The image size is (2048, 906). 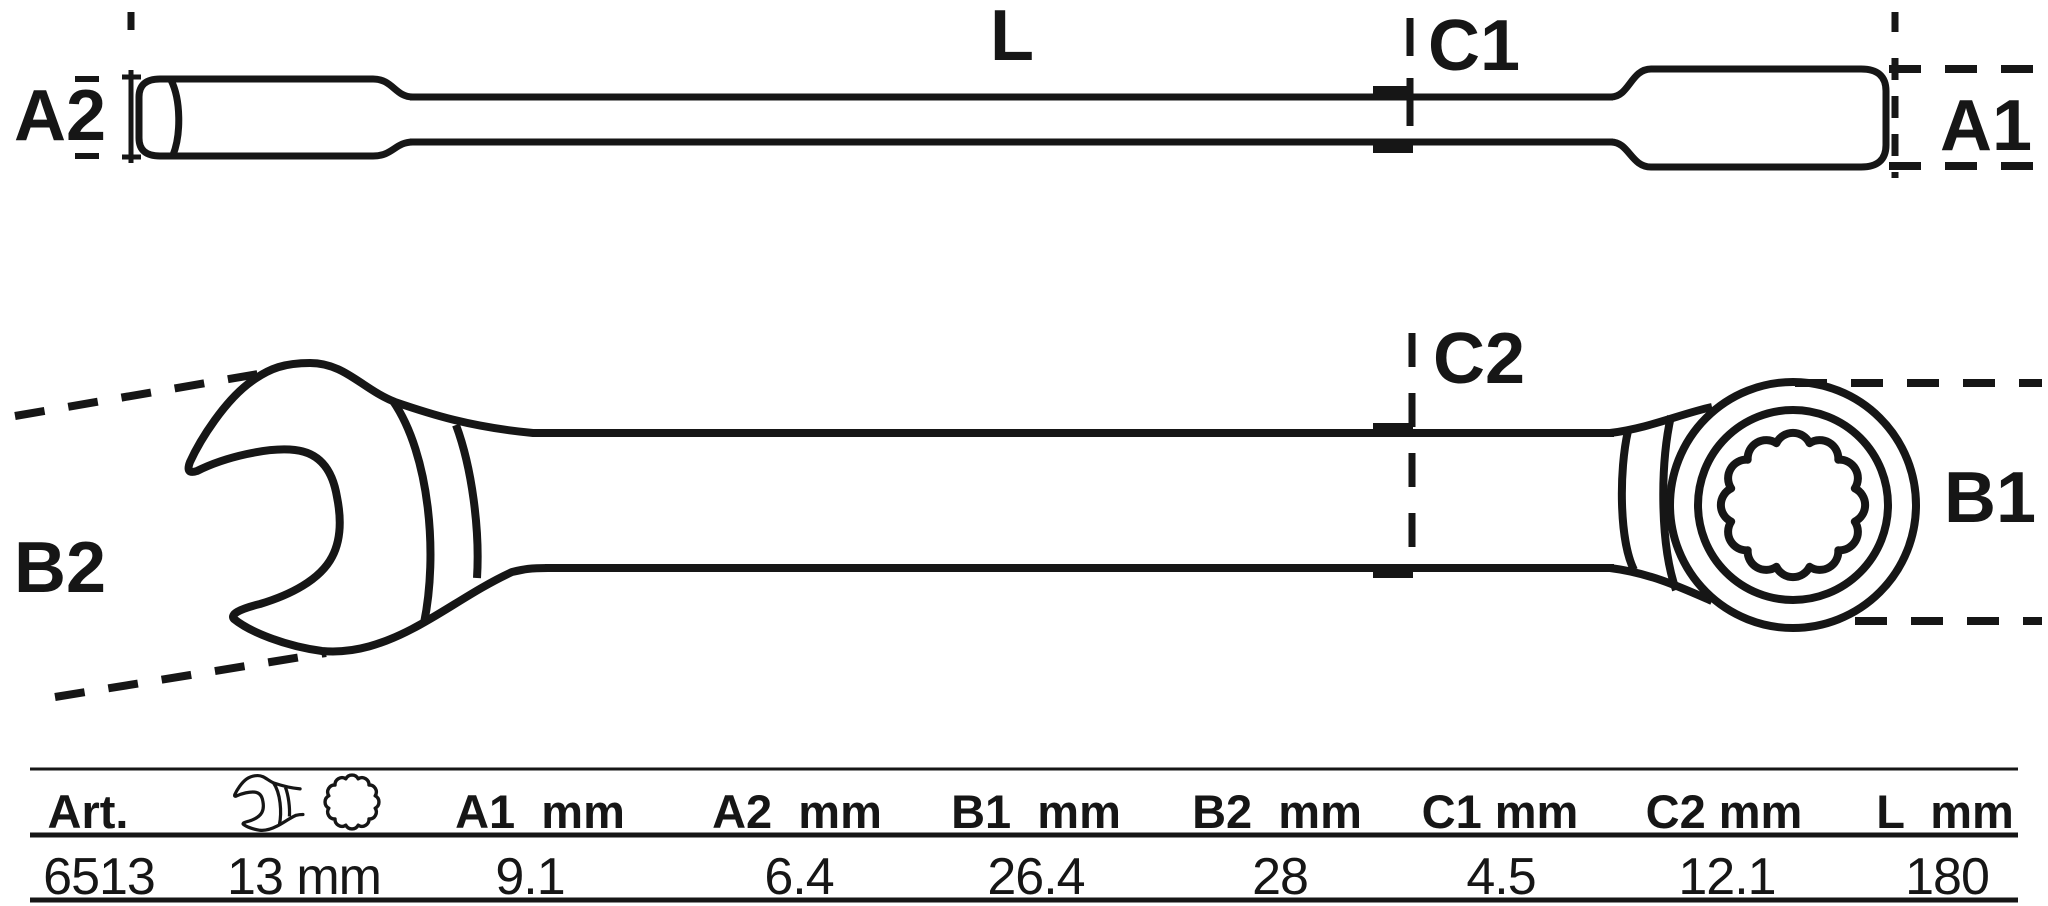 What do you see at coordinates (1726, 877) in the screenshot?
I see `value-c2: 12.1` at bounding box center [1726, 877].